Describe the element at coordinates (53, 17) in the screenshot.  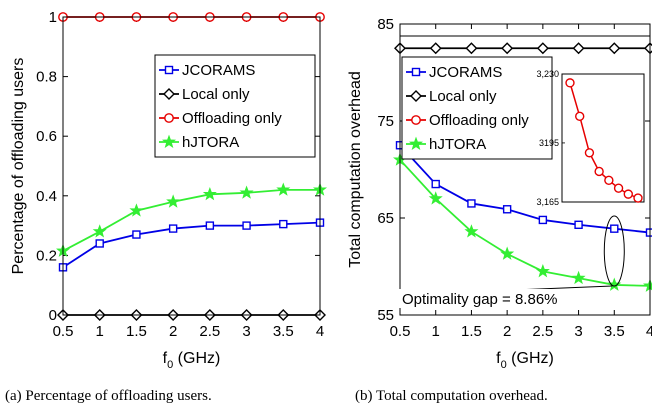
I see `y-tick-label: 1` at that location.